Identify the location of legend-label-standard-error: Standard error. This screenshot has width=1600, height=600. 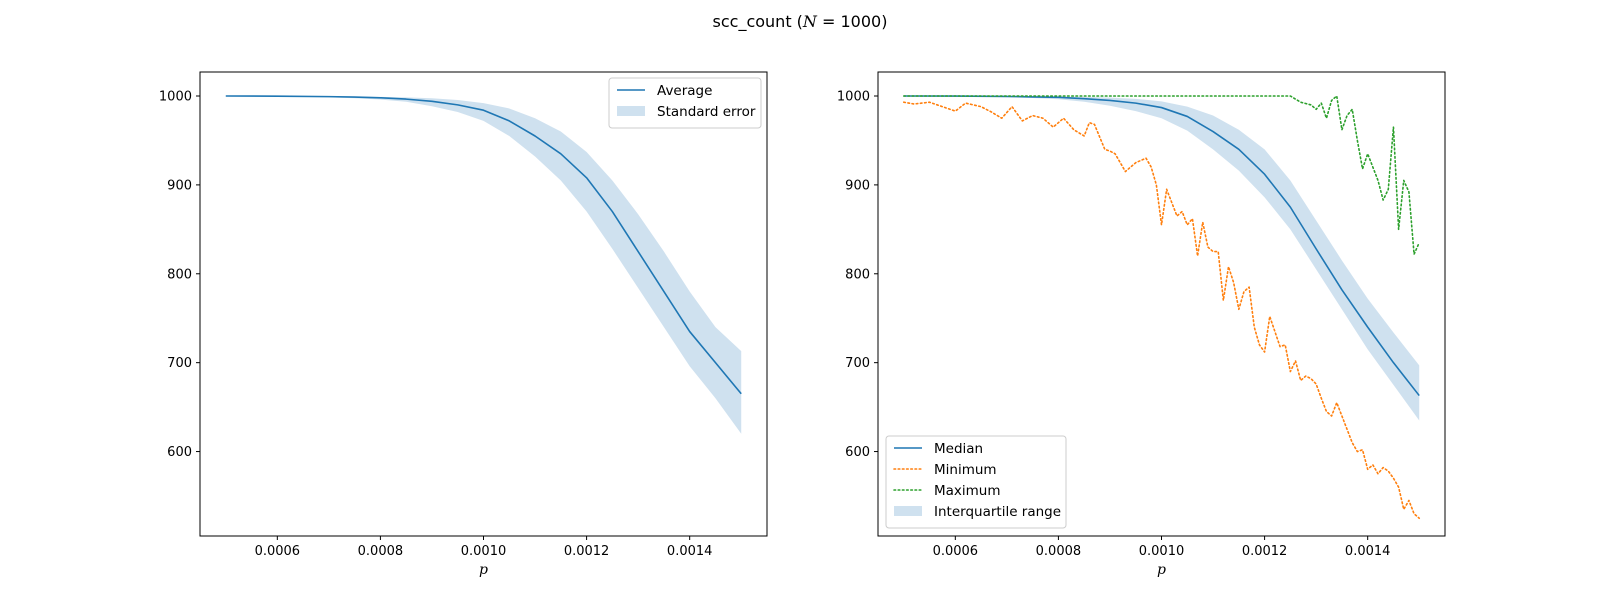
(706, 112).